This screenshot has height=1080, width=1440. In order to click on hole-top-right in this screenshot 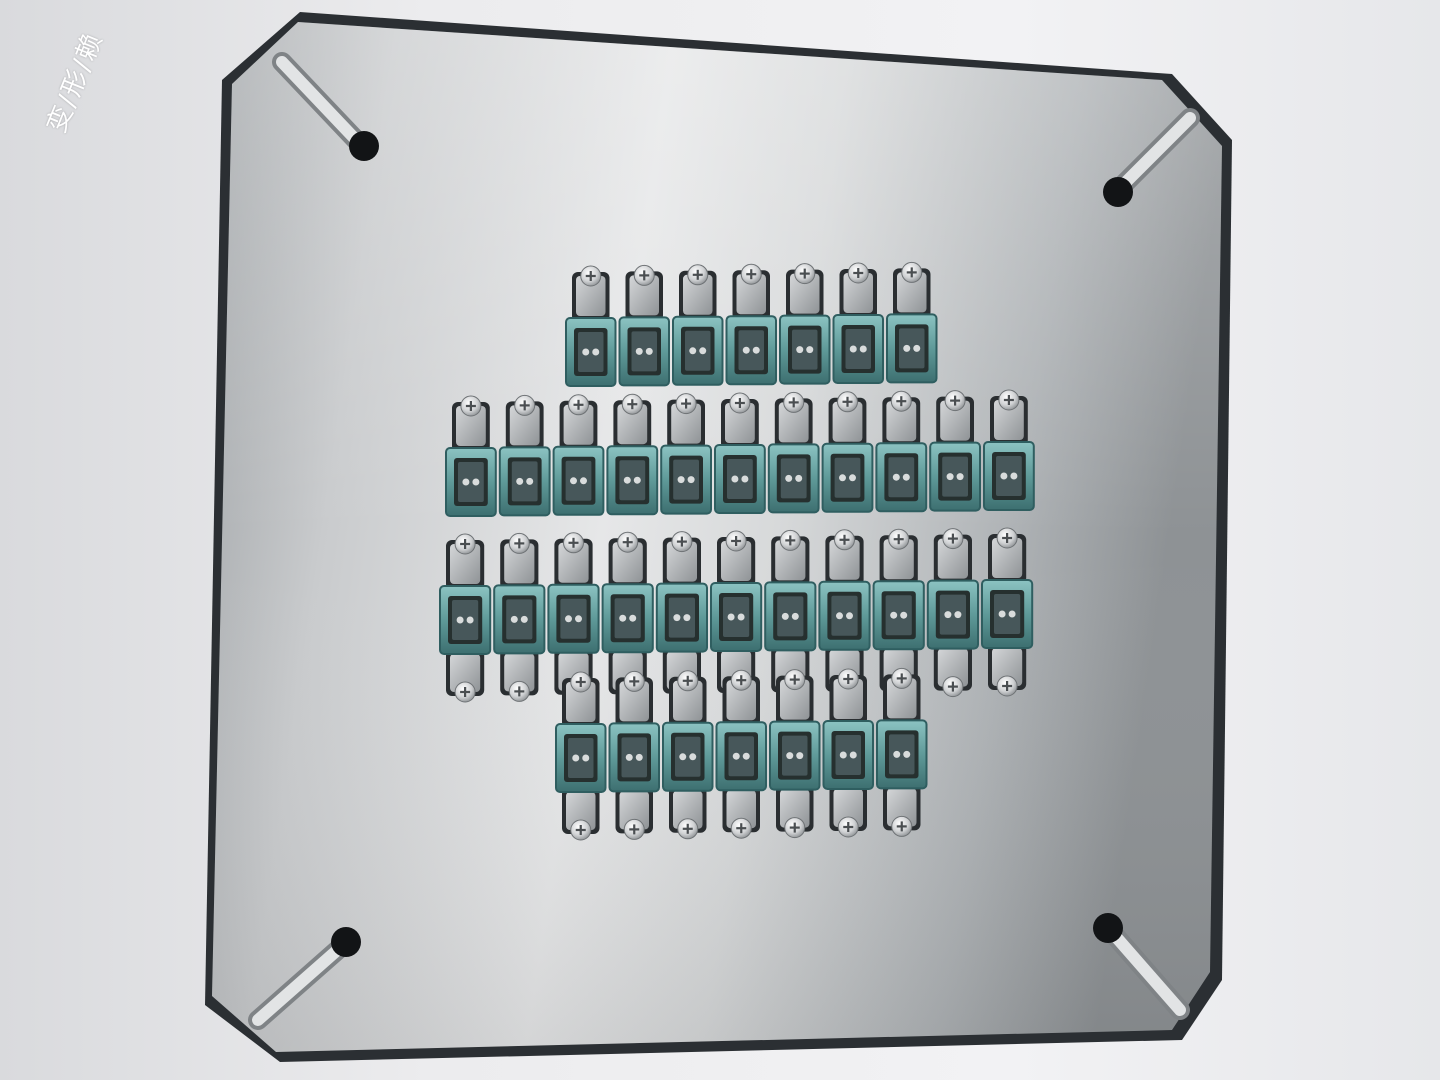, I will do `click(1118, 192)`.